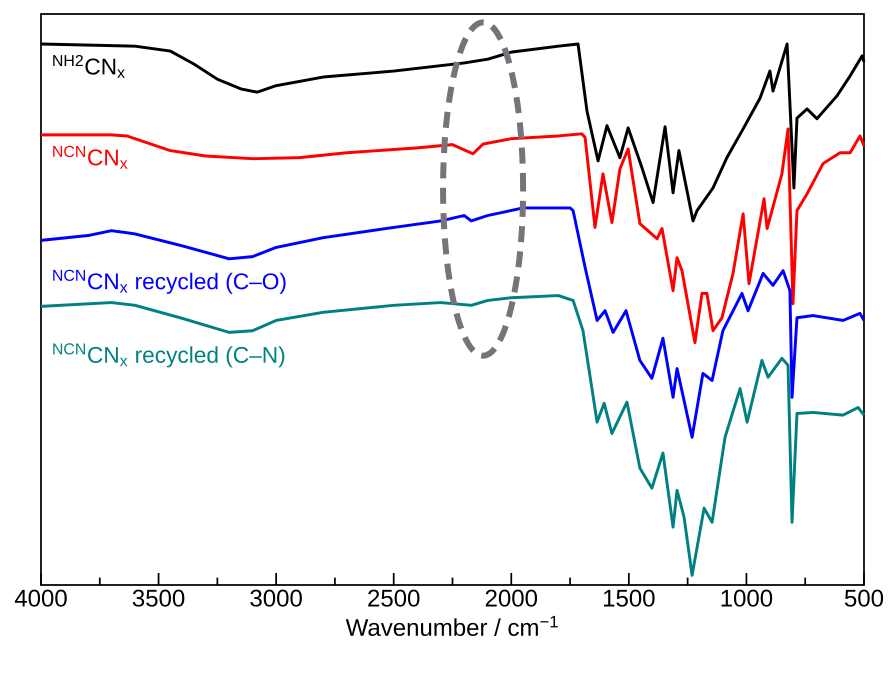  I want to click on x-tick-label: 2000, so click(512, 598).